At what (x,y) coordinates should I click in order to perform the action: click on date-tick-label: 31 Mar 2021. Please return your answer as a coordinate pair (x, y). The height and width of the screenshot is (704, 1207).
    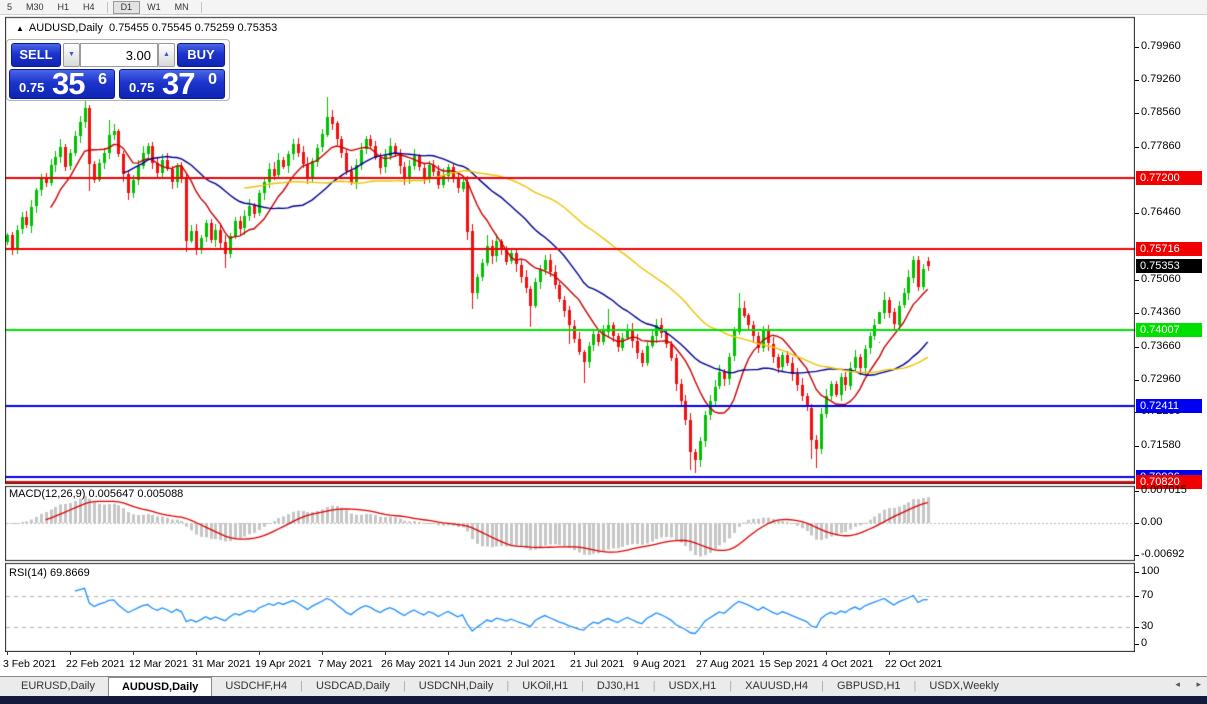
    Looking at the image, I should click on (221, 664).